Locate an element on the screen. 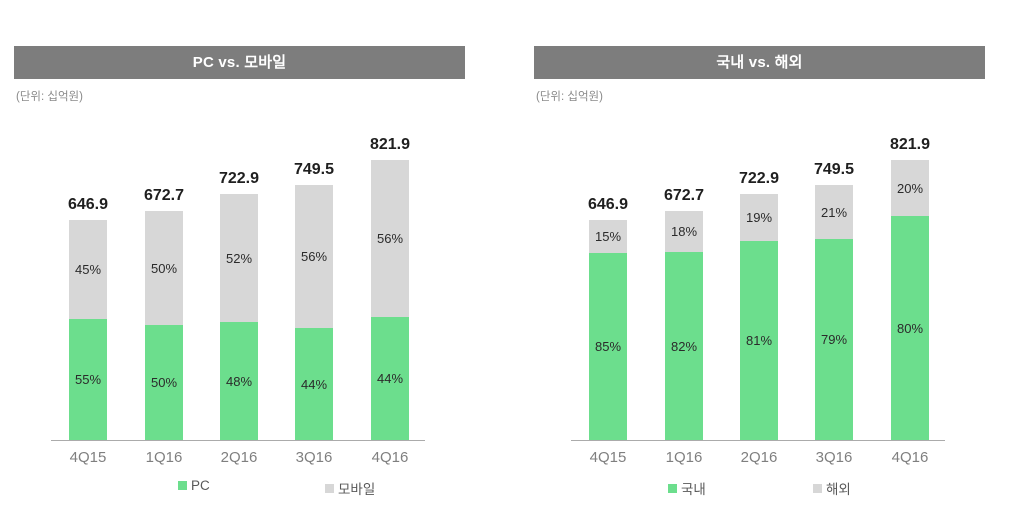 The height and width of the screenshot is (517, 1024). chart-title: PC vs. 모바일 is located at coordinates (239, 62).